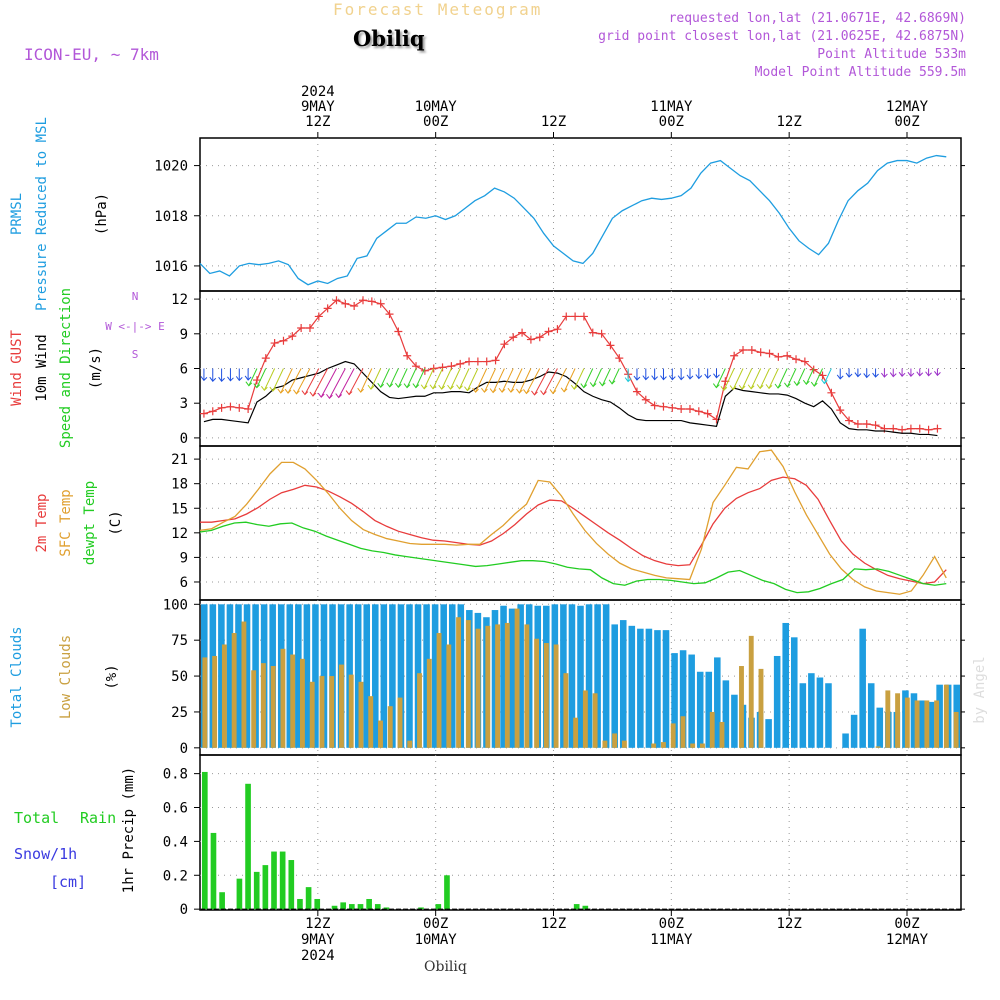 This screenshot has height=1000, width=1000. I want to click on clouds-ytick-label: 50, so click(179, 677).